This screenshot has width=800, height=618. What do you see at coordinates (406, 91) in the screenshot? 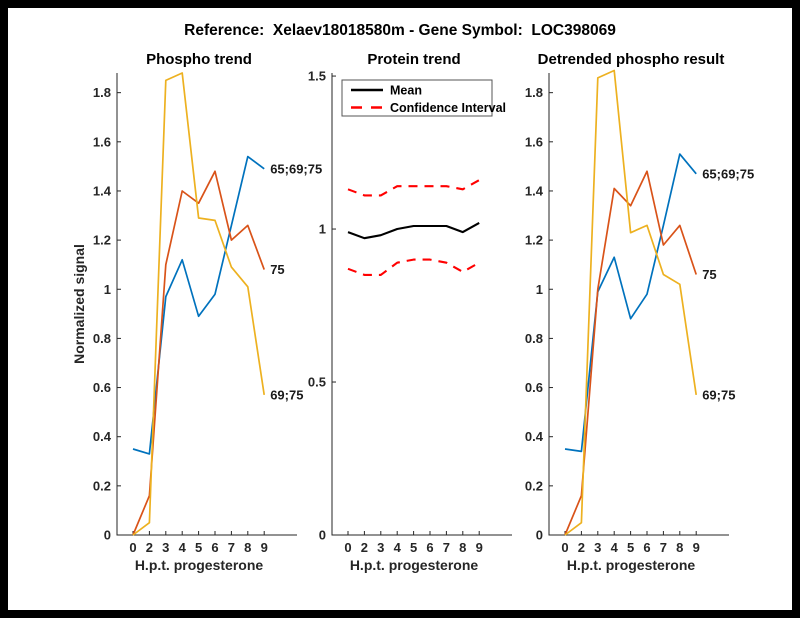
I see `chart2-legend-label: Mean` at bounding box center [406, 91].